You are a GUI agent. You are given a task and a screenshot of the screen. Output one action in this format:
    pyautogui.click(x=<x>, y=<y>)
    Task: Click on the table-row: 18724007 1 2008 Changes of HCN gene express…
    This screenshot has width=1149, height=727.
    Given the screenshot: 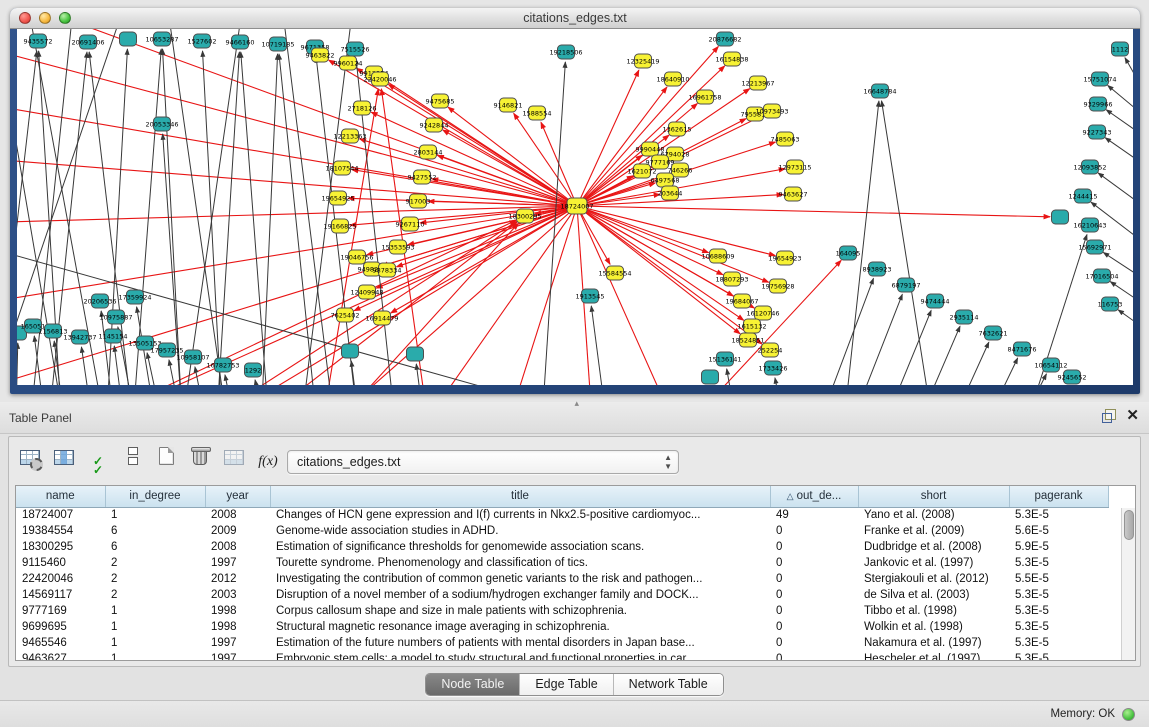 What is the action you would take?
    pyautogui.click(x=562, y=515)
    